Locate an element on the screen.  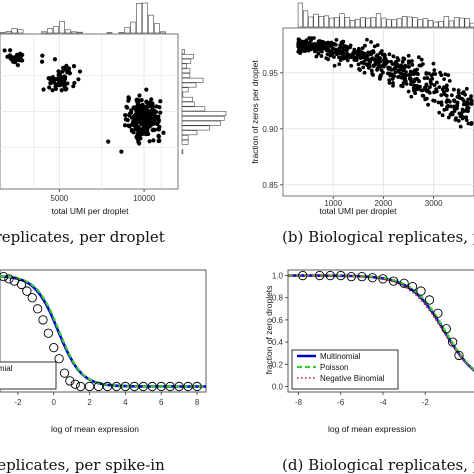
b-x-tick-label: 2000 is located at coordinates (384, 203).